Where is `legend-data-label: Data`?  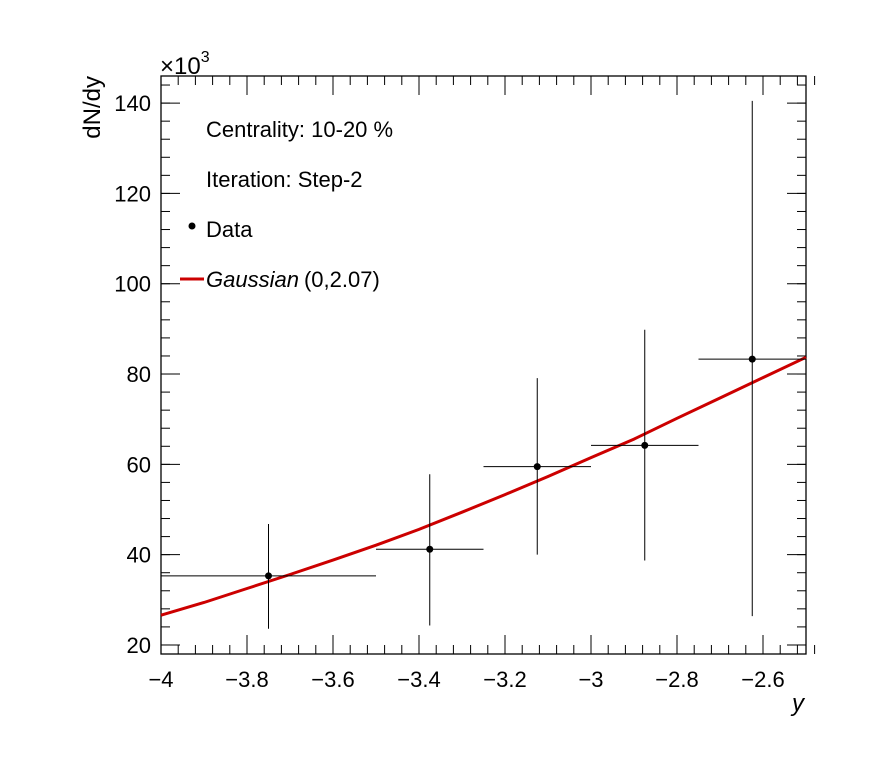
legend-data-label: Data is located at coordinates (229, 229).